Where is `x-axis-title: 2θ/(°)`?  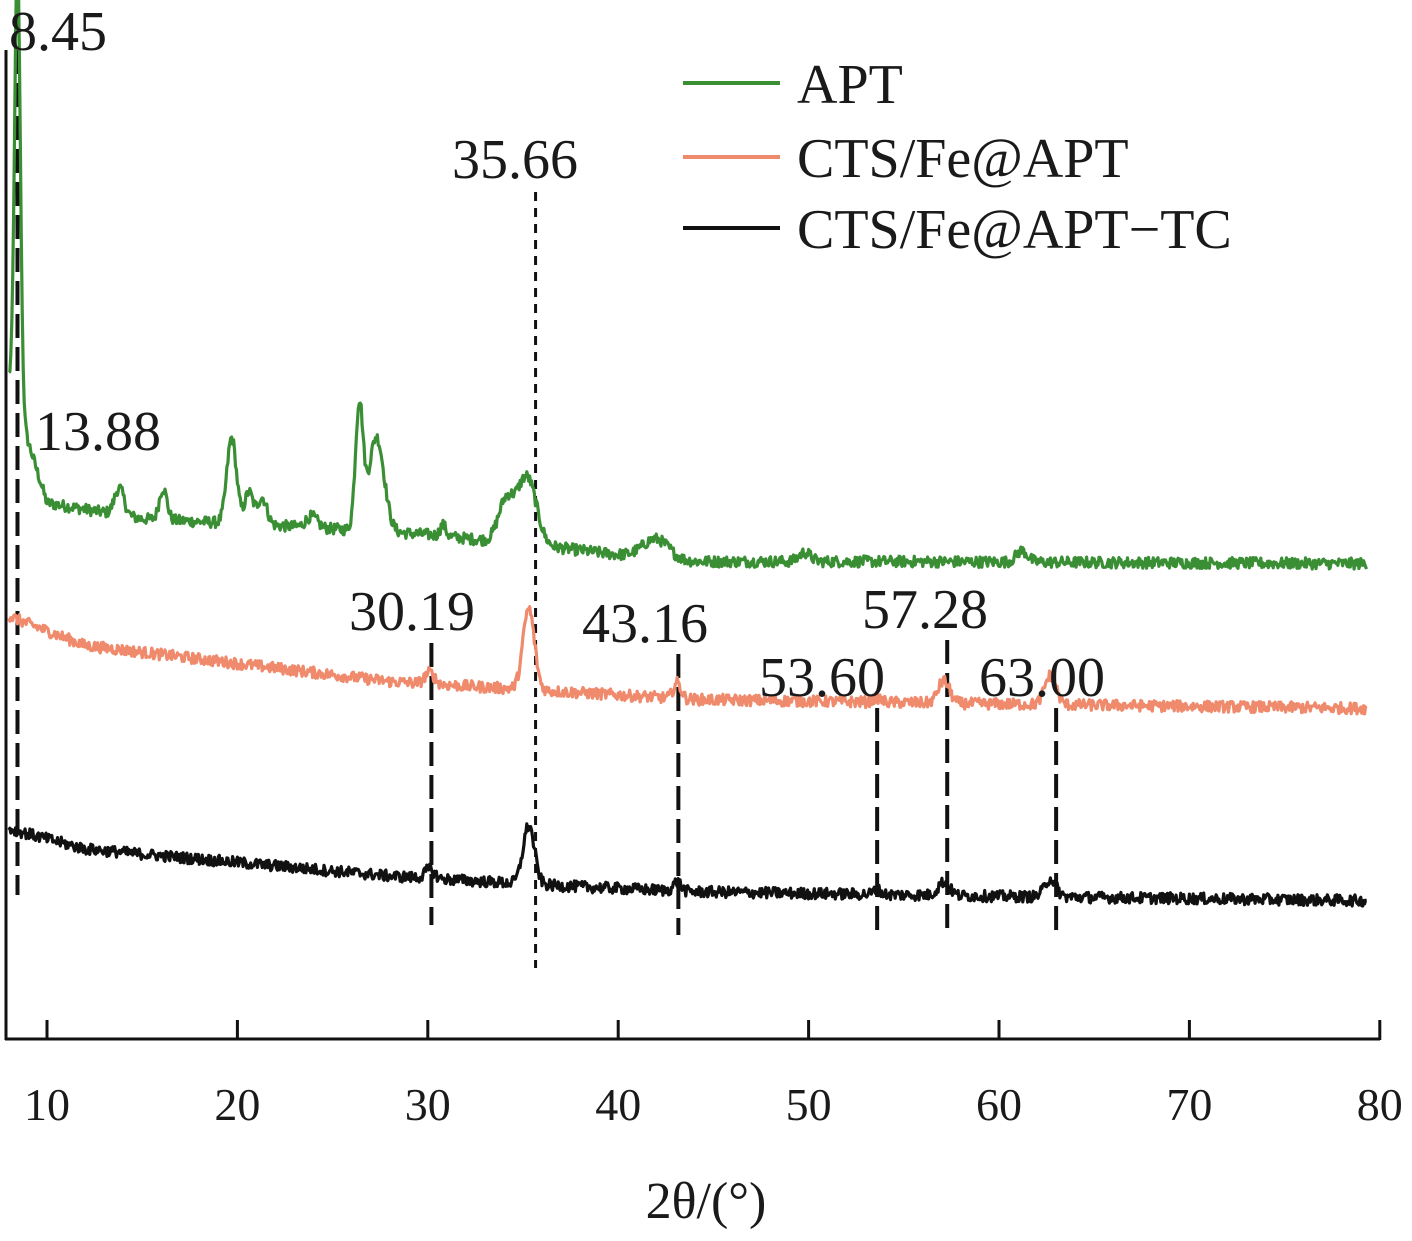
x-axis-title: 2θ/(°) is located at coordinates (706, 1201).